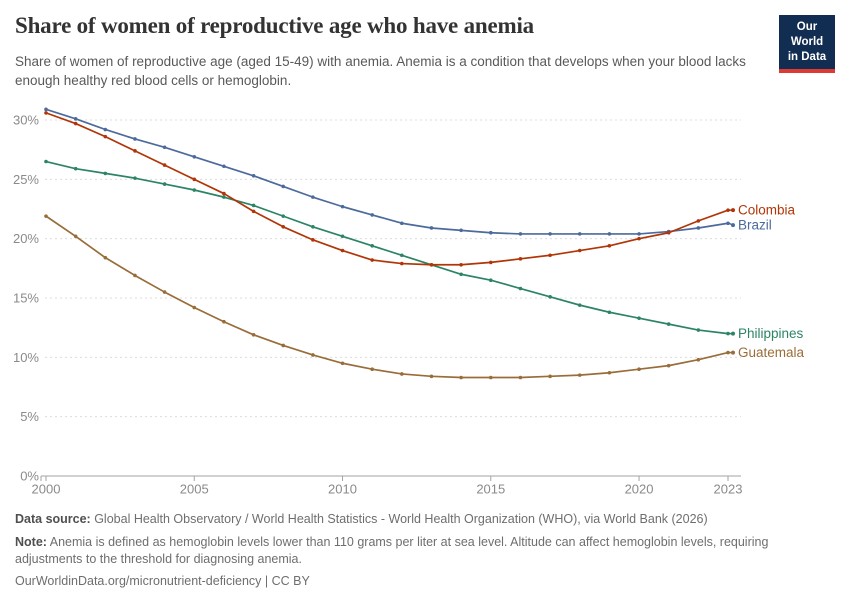  Describe the element at coordinates (755, 225) in the screenshot. I see `series-label-brazil: Brazil` at that location.